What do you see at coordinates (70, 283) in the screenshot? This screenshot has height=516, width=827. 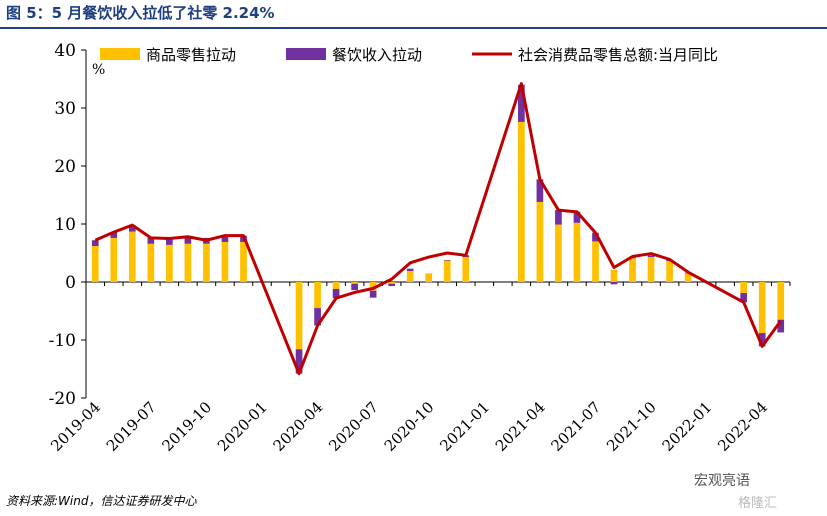 I see `y-tick-label: 0` at bounding box center [70, 283].